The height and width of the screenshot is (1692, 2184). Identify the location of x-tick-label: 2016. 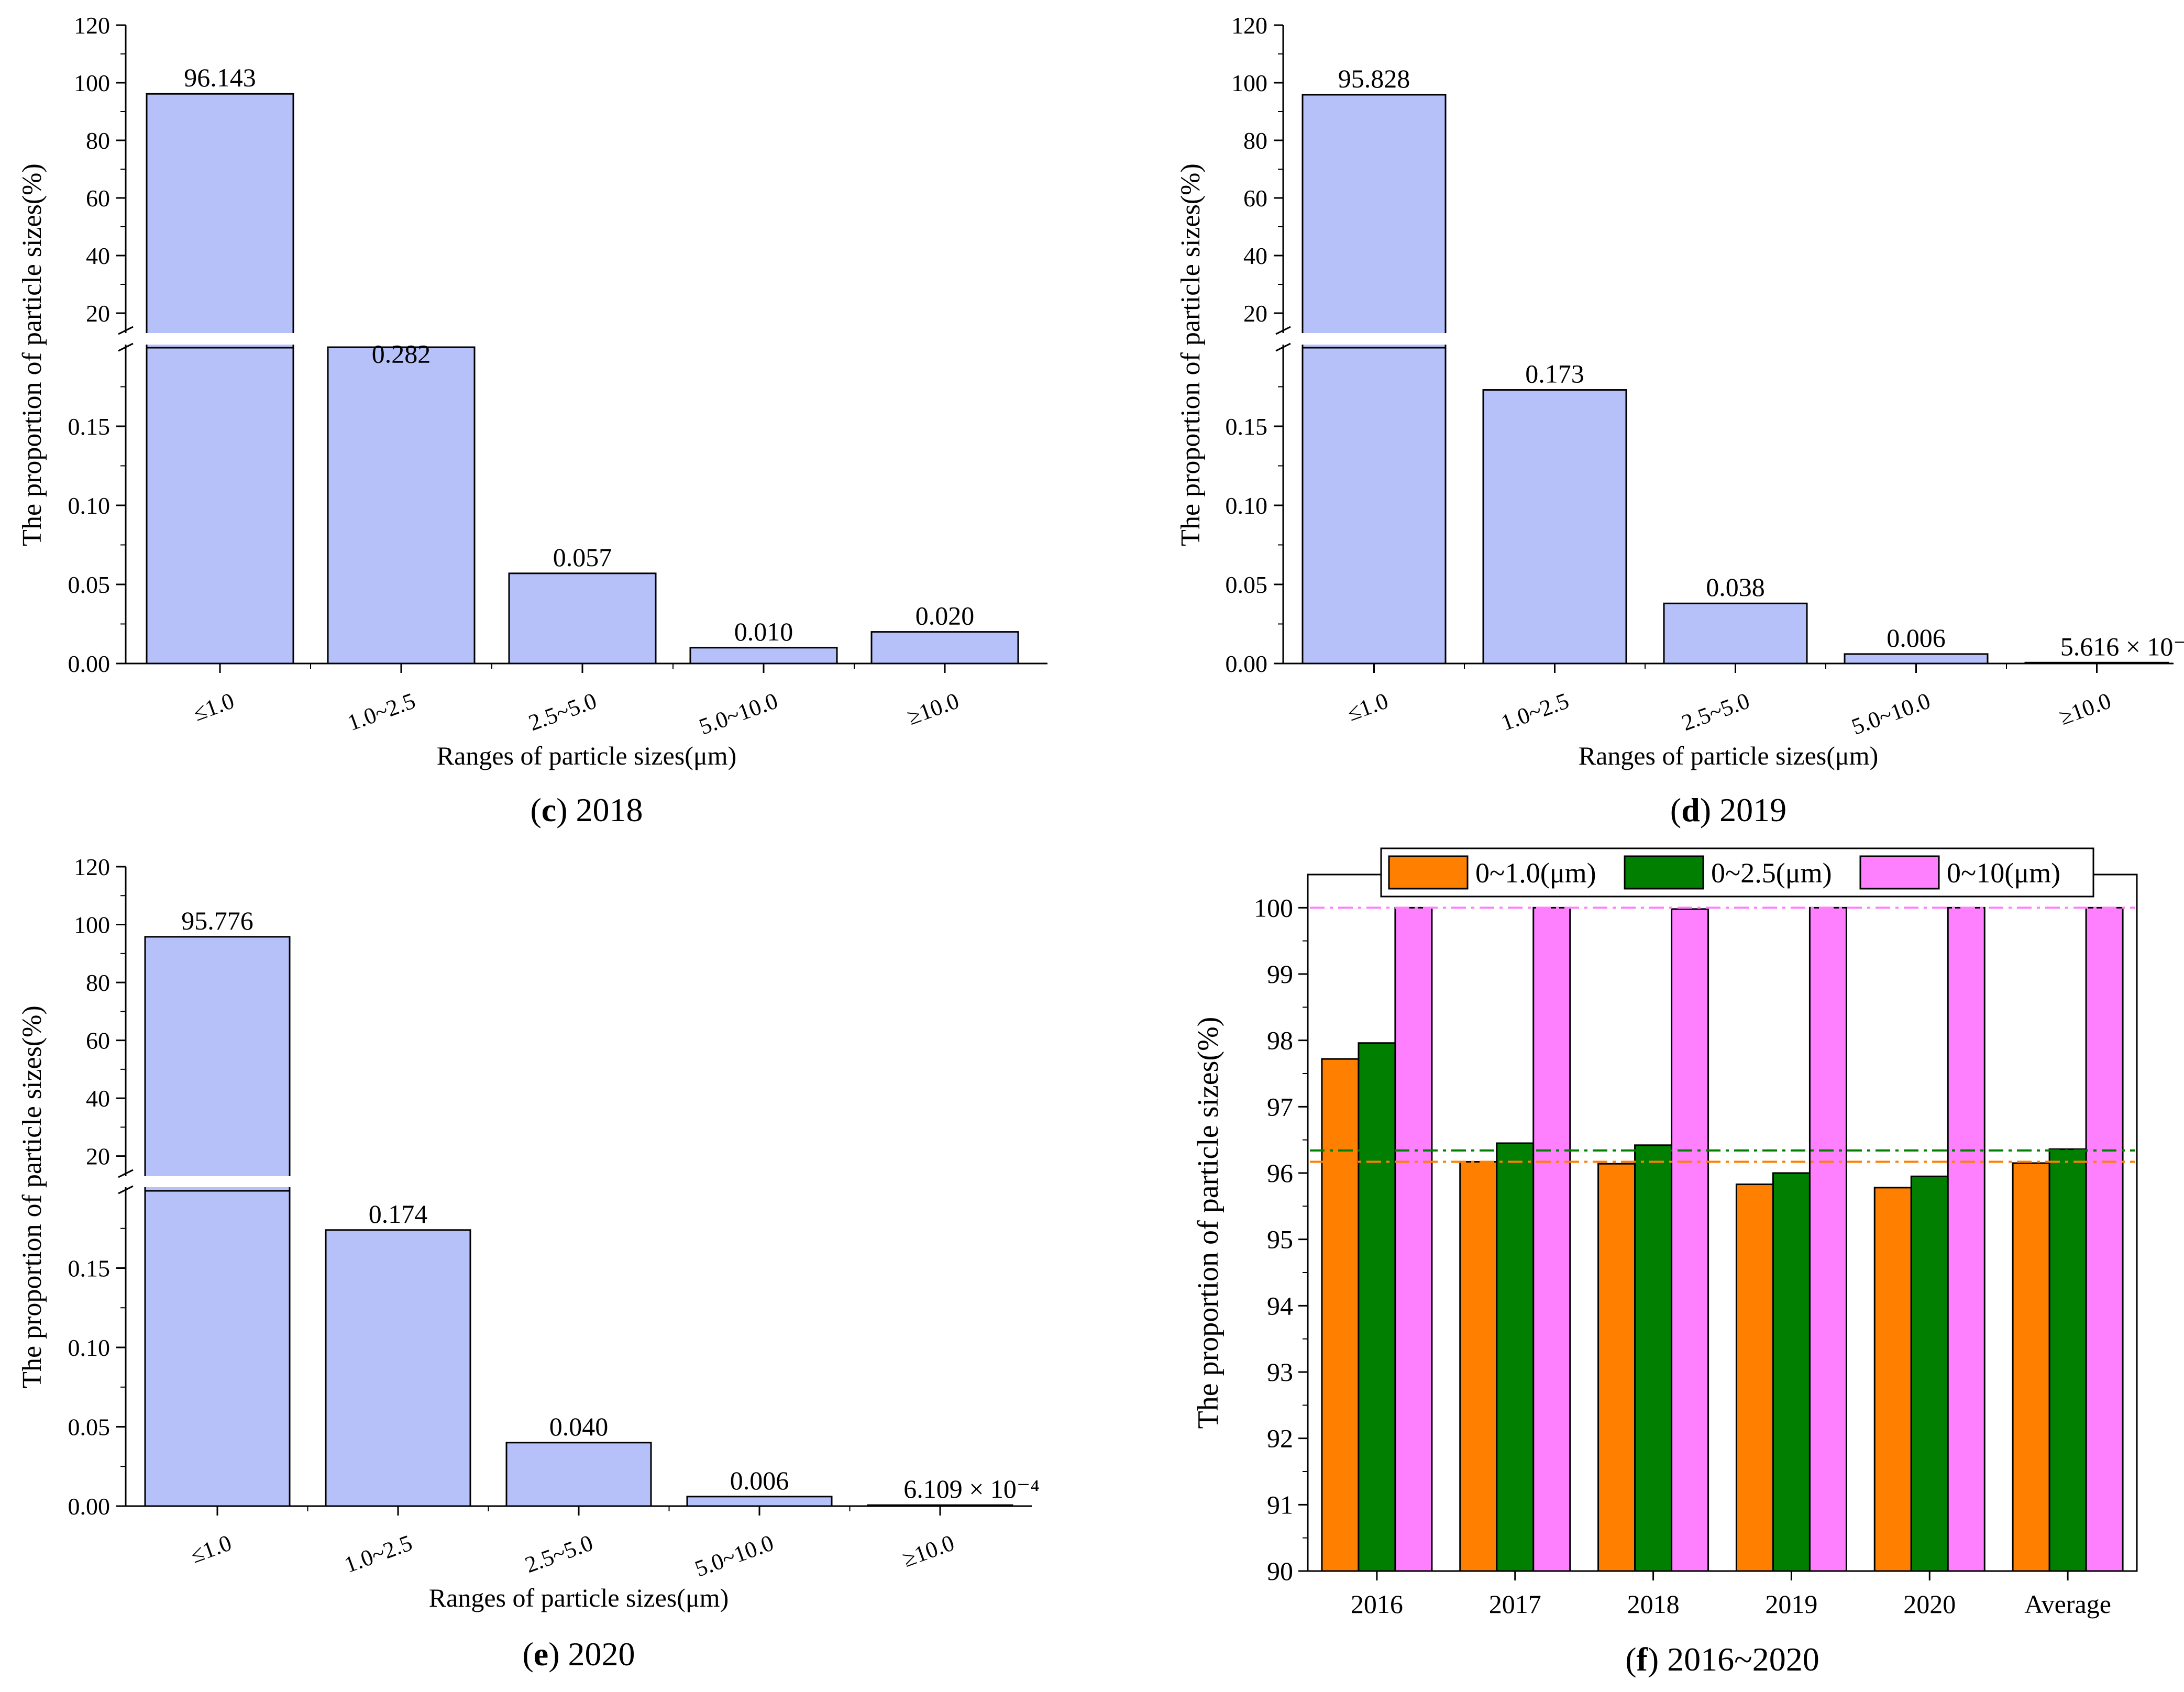
(1377, 1604).